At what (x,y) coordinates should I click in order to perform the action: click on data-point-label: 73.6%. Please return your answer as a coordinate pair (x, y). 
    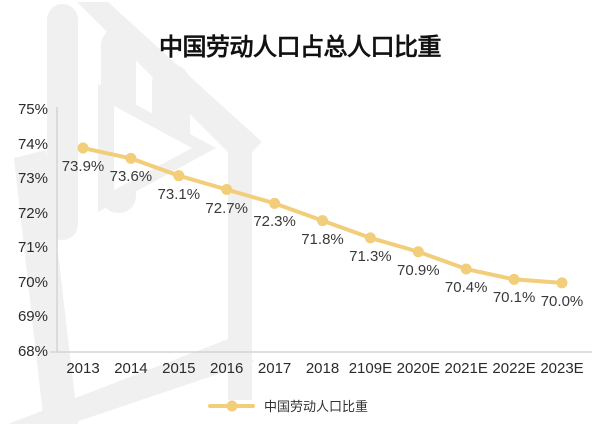
    Looking at the image, I should click on (131, 177).